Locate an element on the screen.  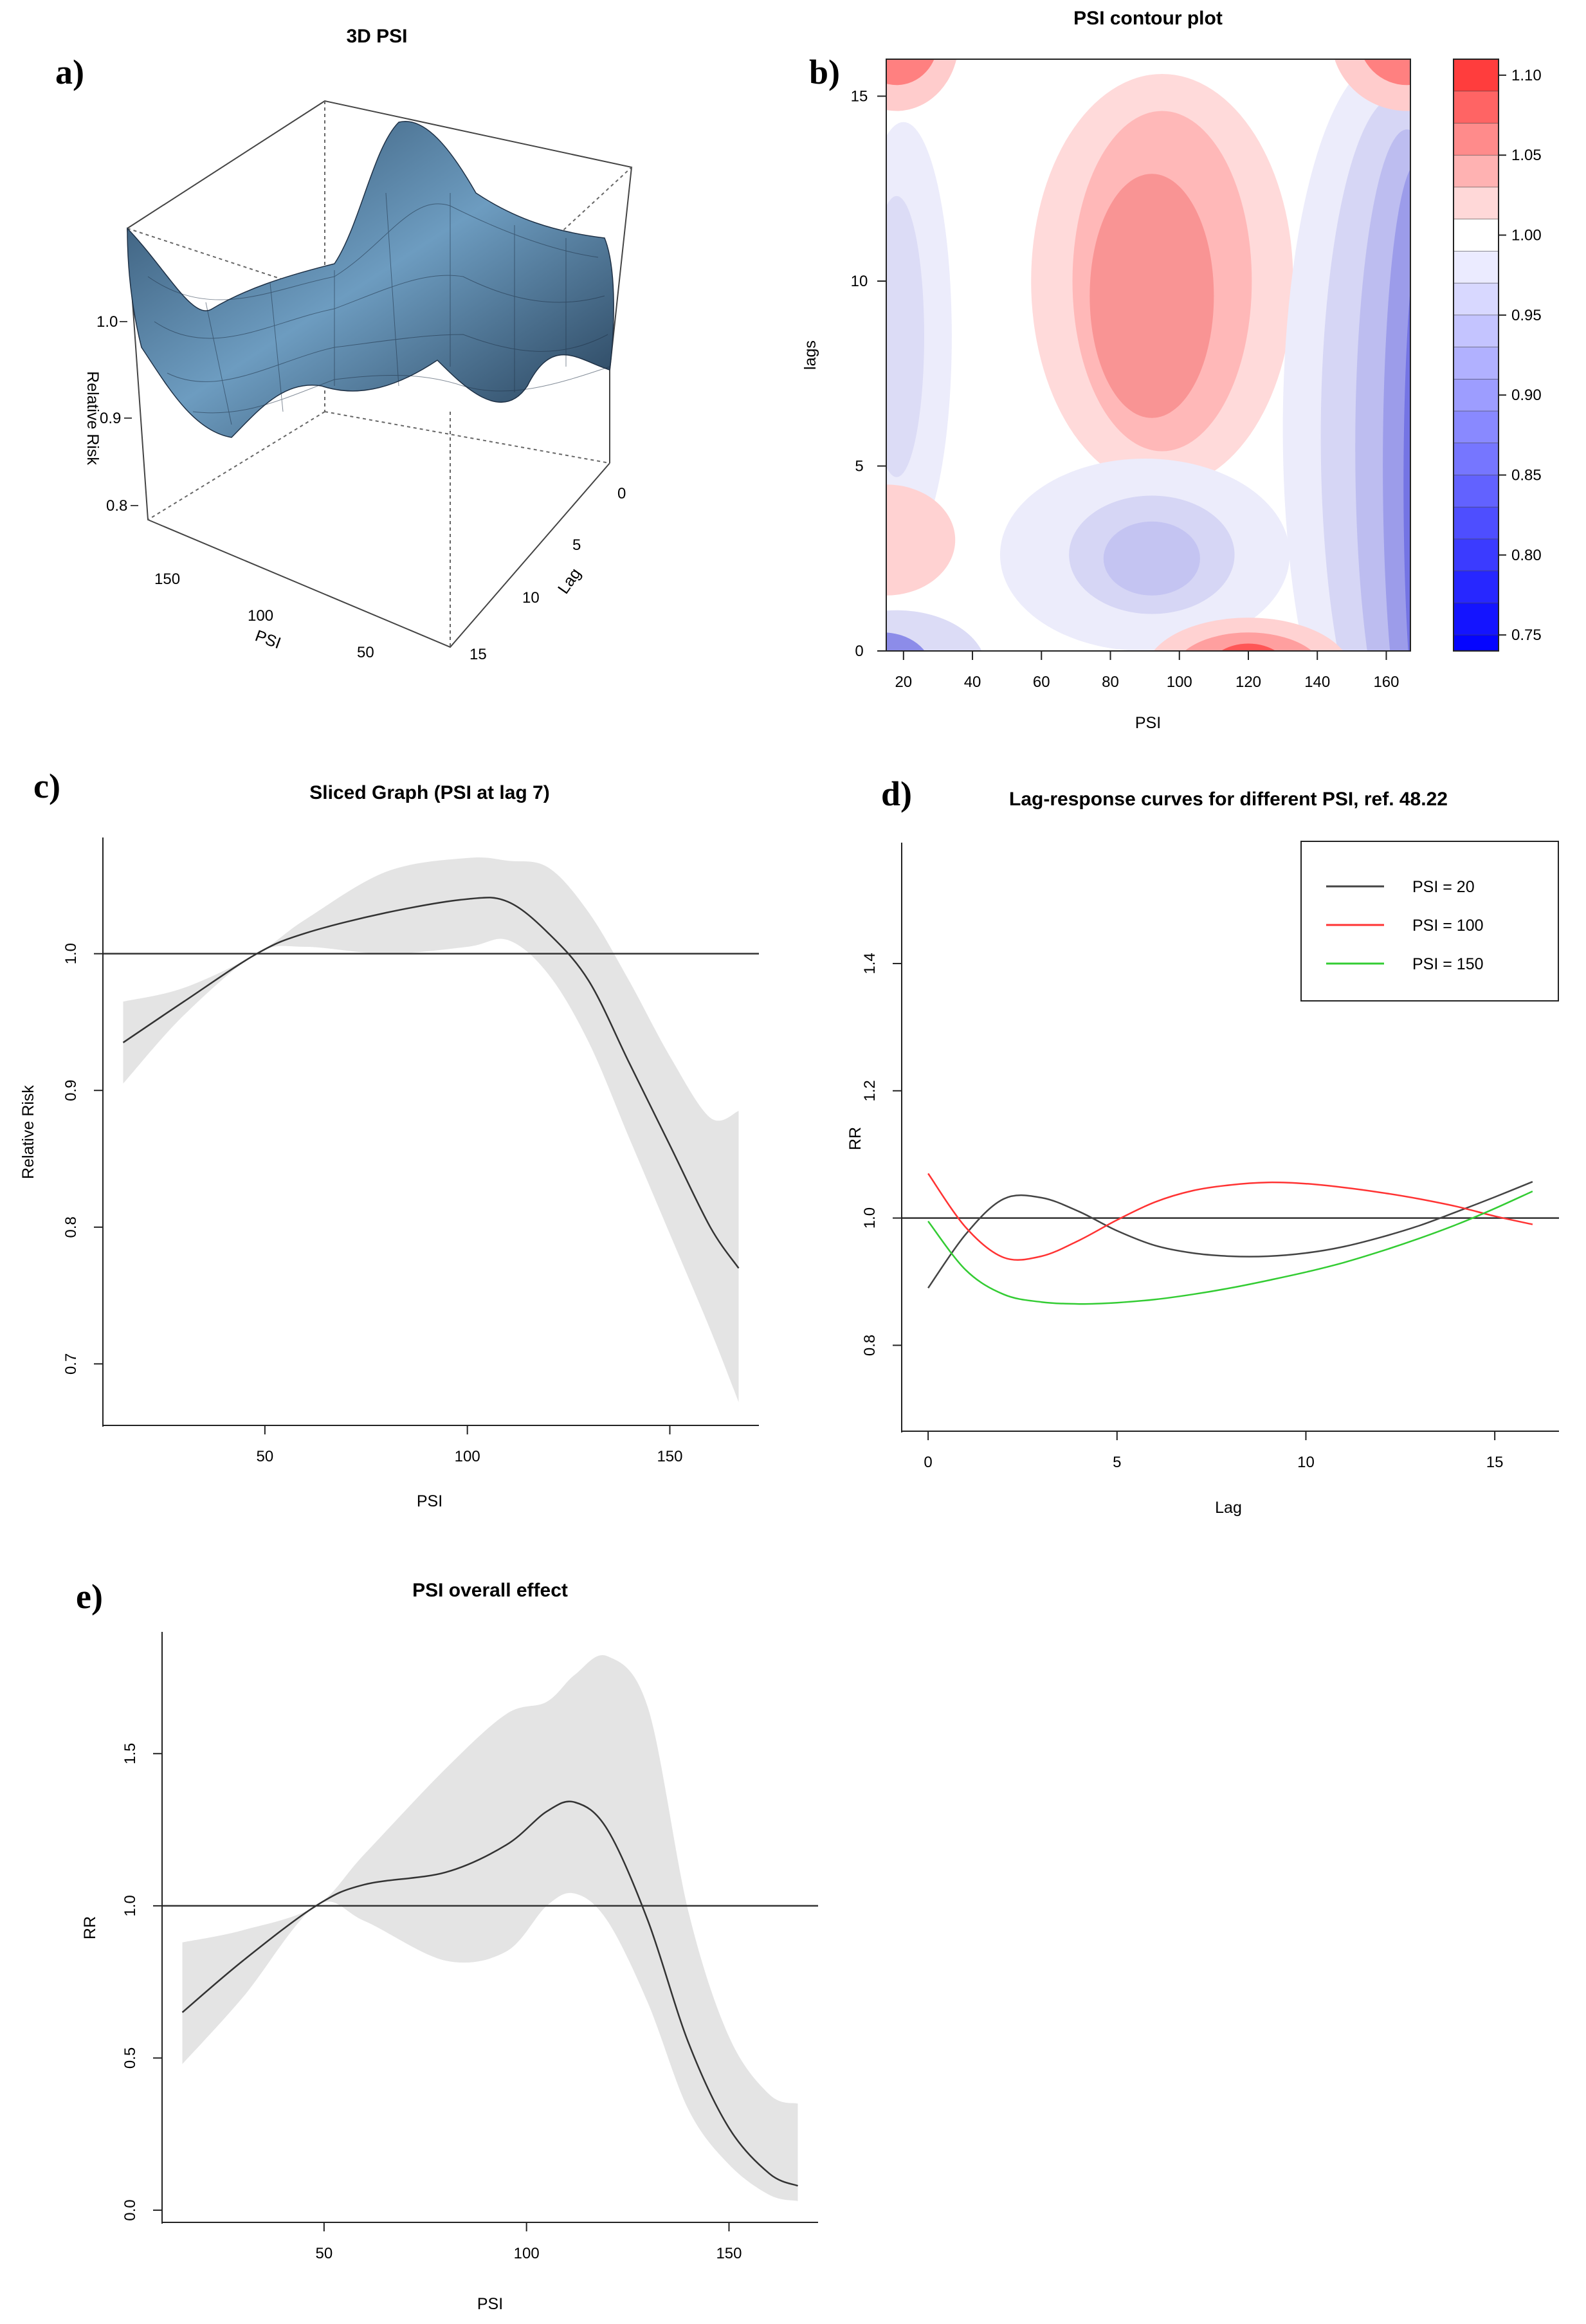
risk-surface is located at coordinates (371, 279).